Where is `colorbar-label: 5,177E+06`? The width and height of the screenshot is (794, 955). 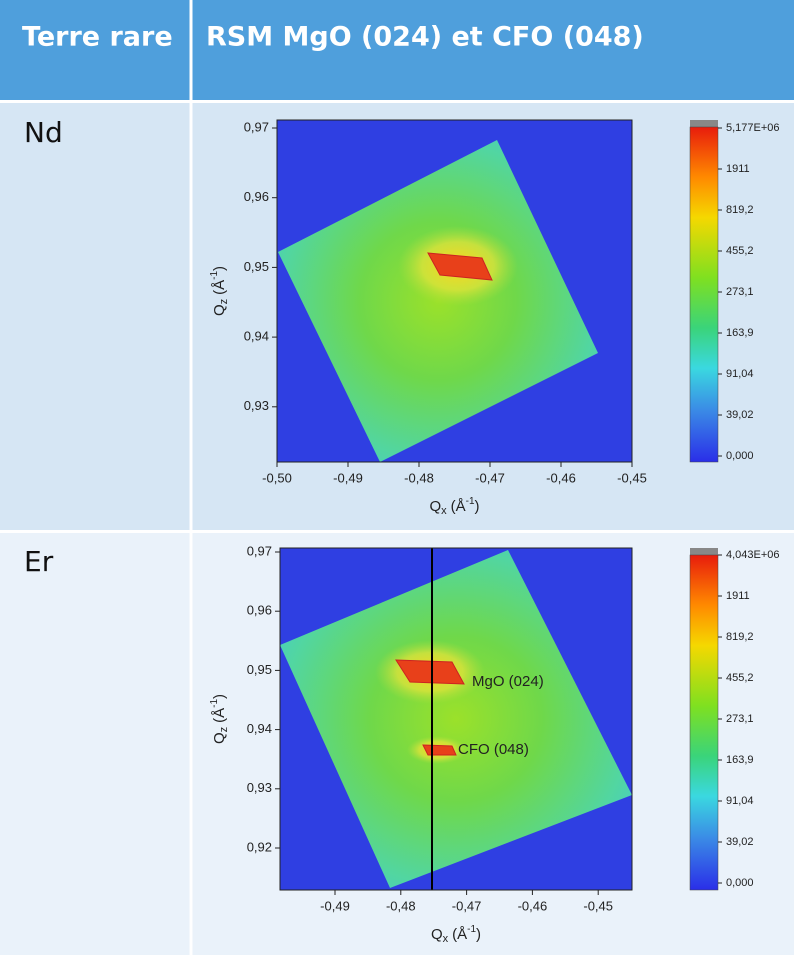 colorbar-label: 5,177E+06 is located at coordinates (753, 128).